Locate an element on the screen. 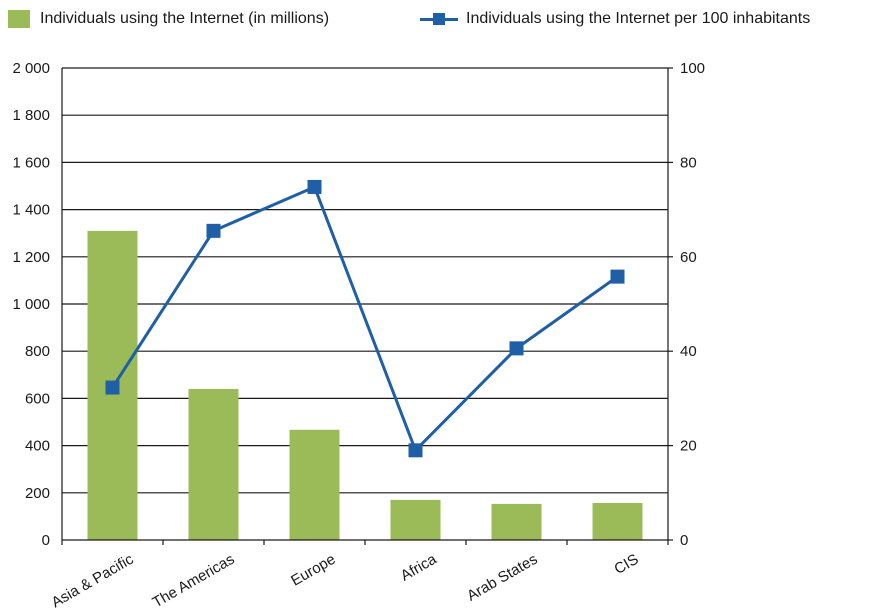 This screenshot has width=883, height=616. y-right-tick-label: 40 is located at coordinates (688, 351).